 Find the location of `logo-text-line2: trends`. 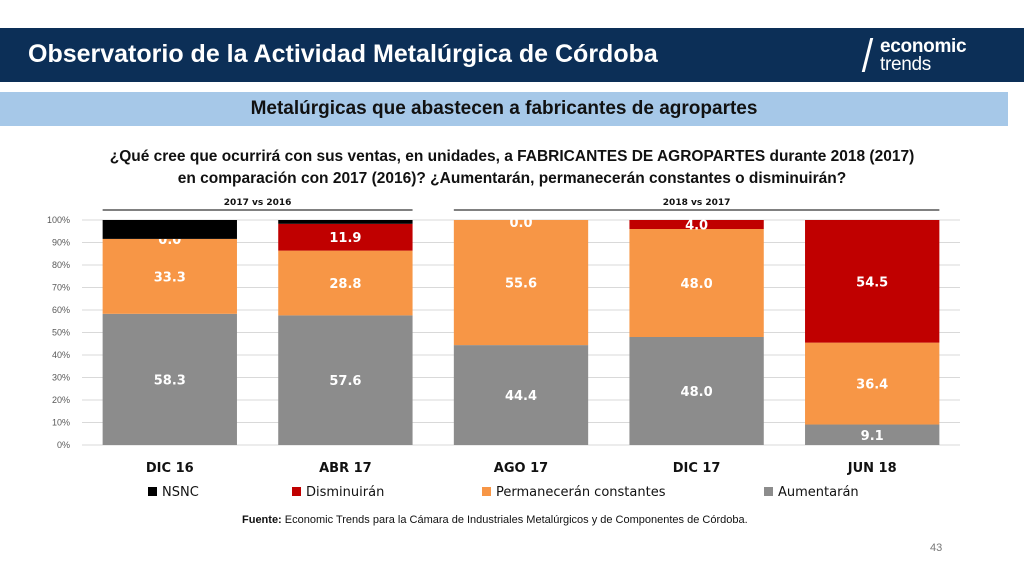

logo-text-line2: trends is located at coordinates (906, 64).